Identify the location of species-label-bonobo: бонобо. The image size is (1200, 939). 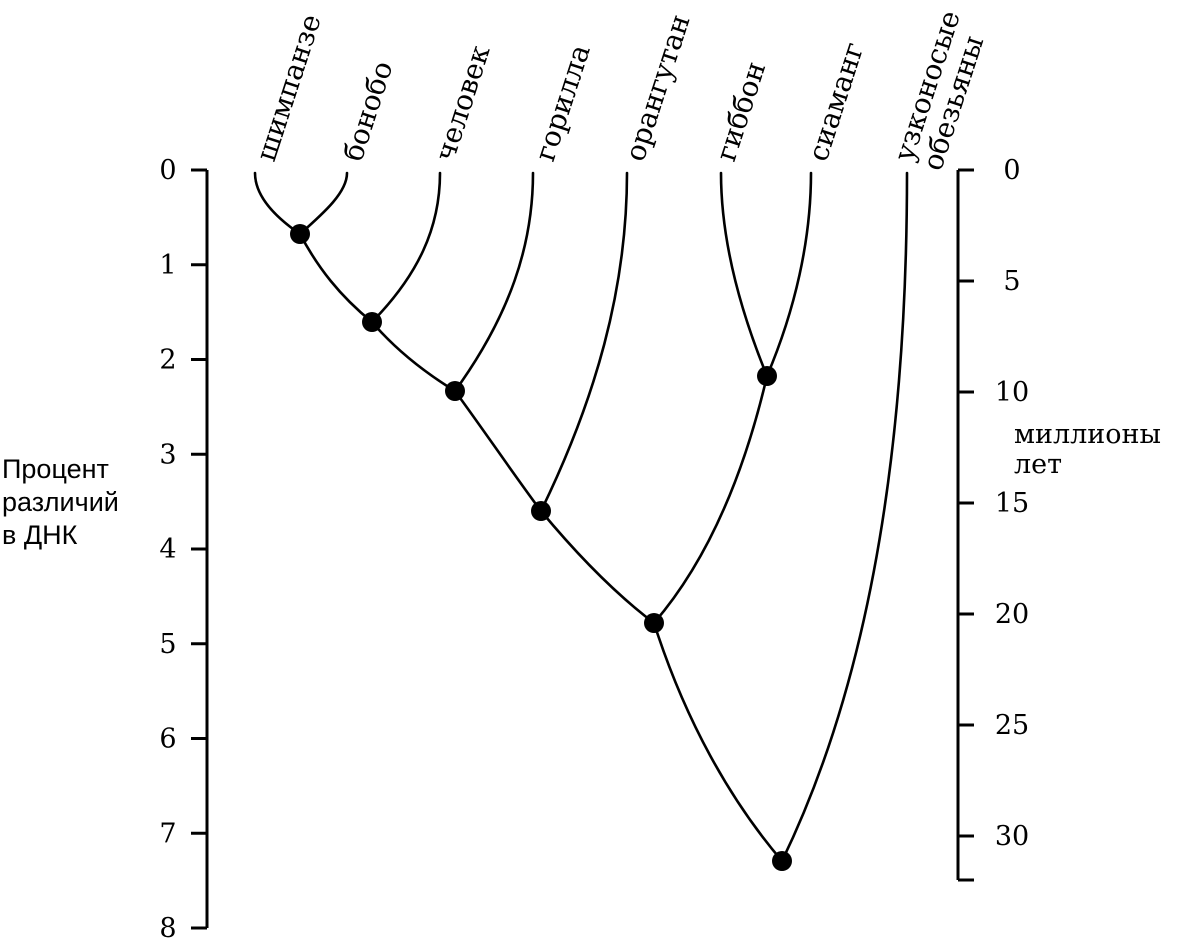
(367, 111).